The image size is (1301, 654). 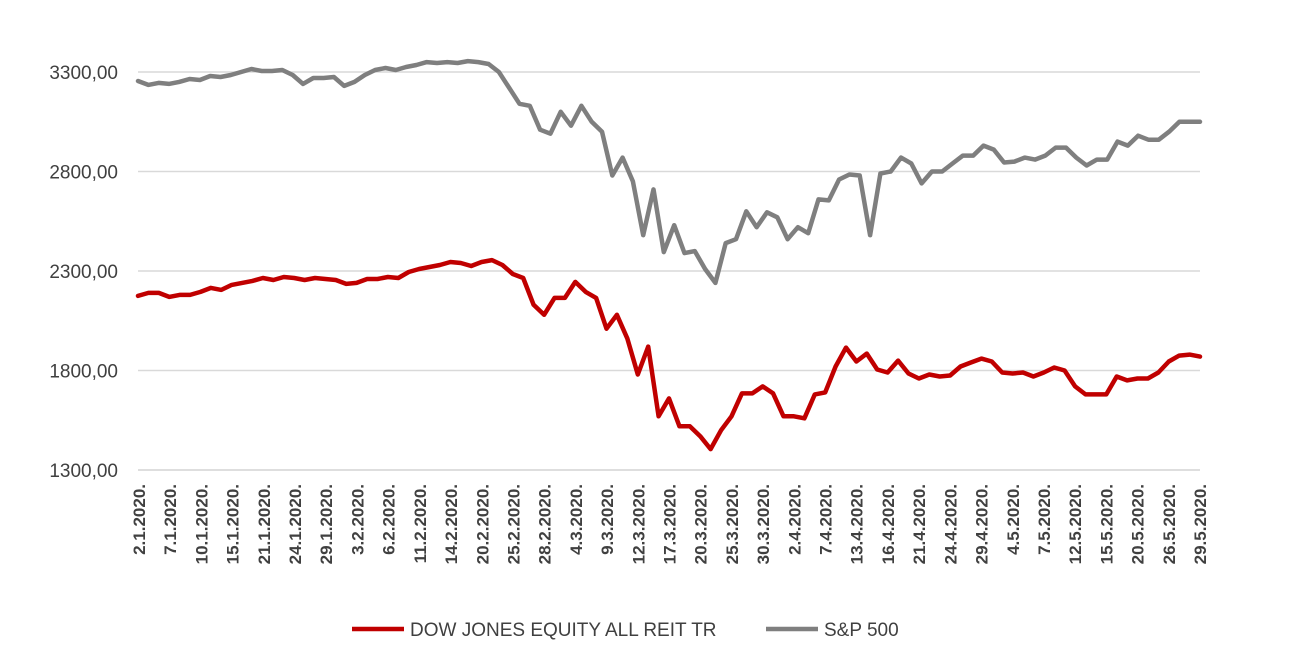 I want to click on x-tick-label: 3.2.2020., so click(x=357, y=519).